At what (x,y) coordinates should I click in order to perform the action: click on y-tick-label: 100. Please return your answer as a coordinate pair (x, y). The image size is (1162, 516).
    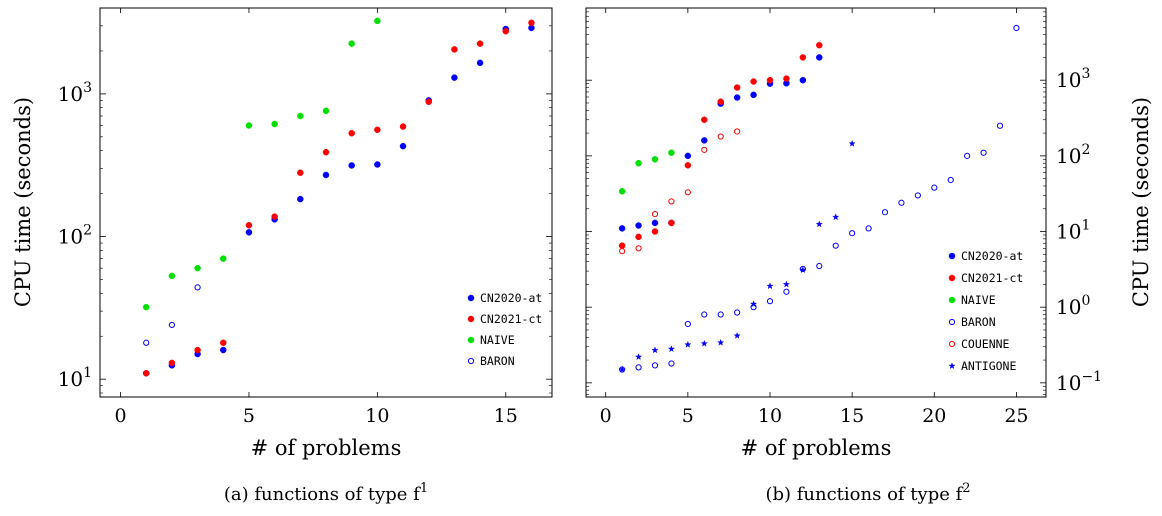
    Looking at the image, I should click on (1073, 306).